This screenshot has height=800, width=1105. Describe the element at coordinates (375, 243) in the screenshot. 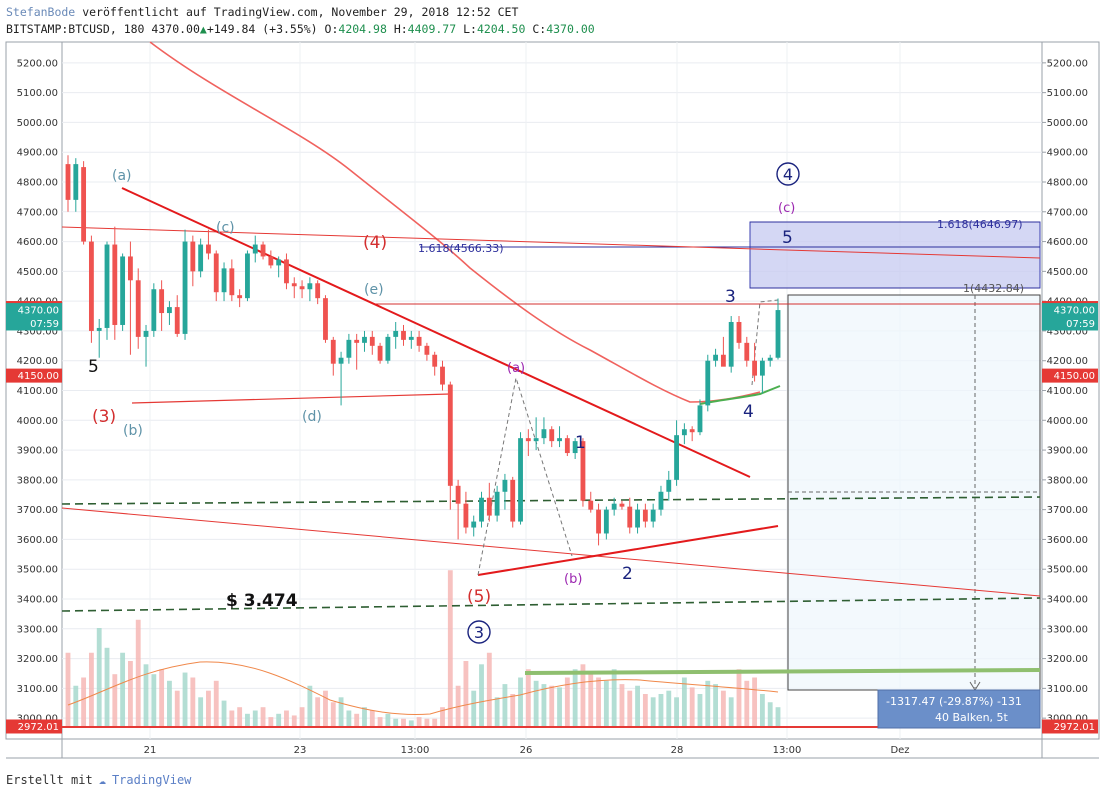

I see `wave-label-4-red: (4)` at that location.